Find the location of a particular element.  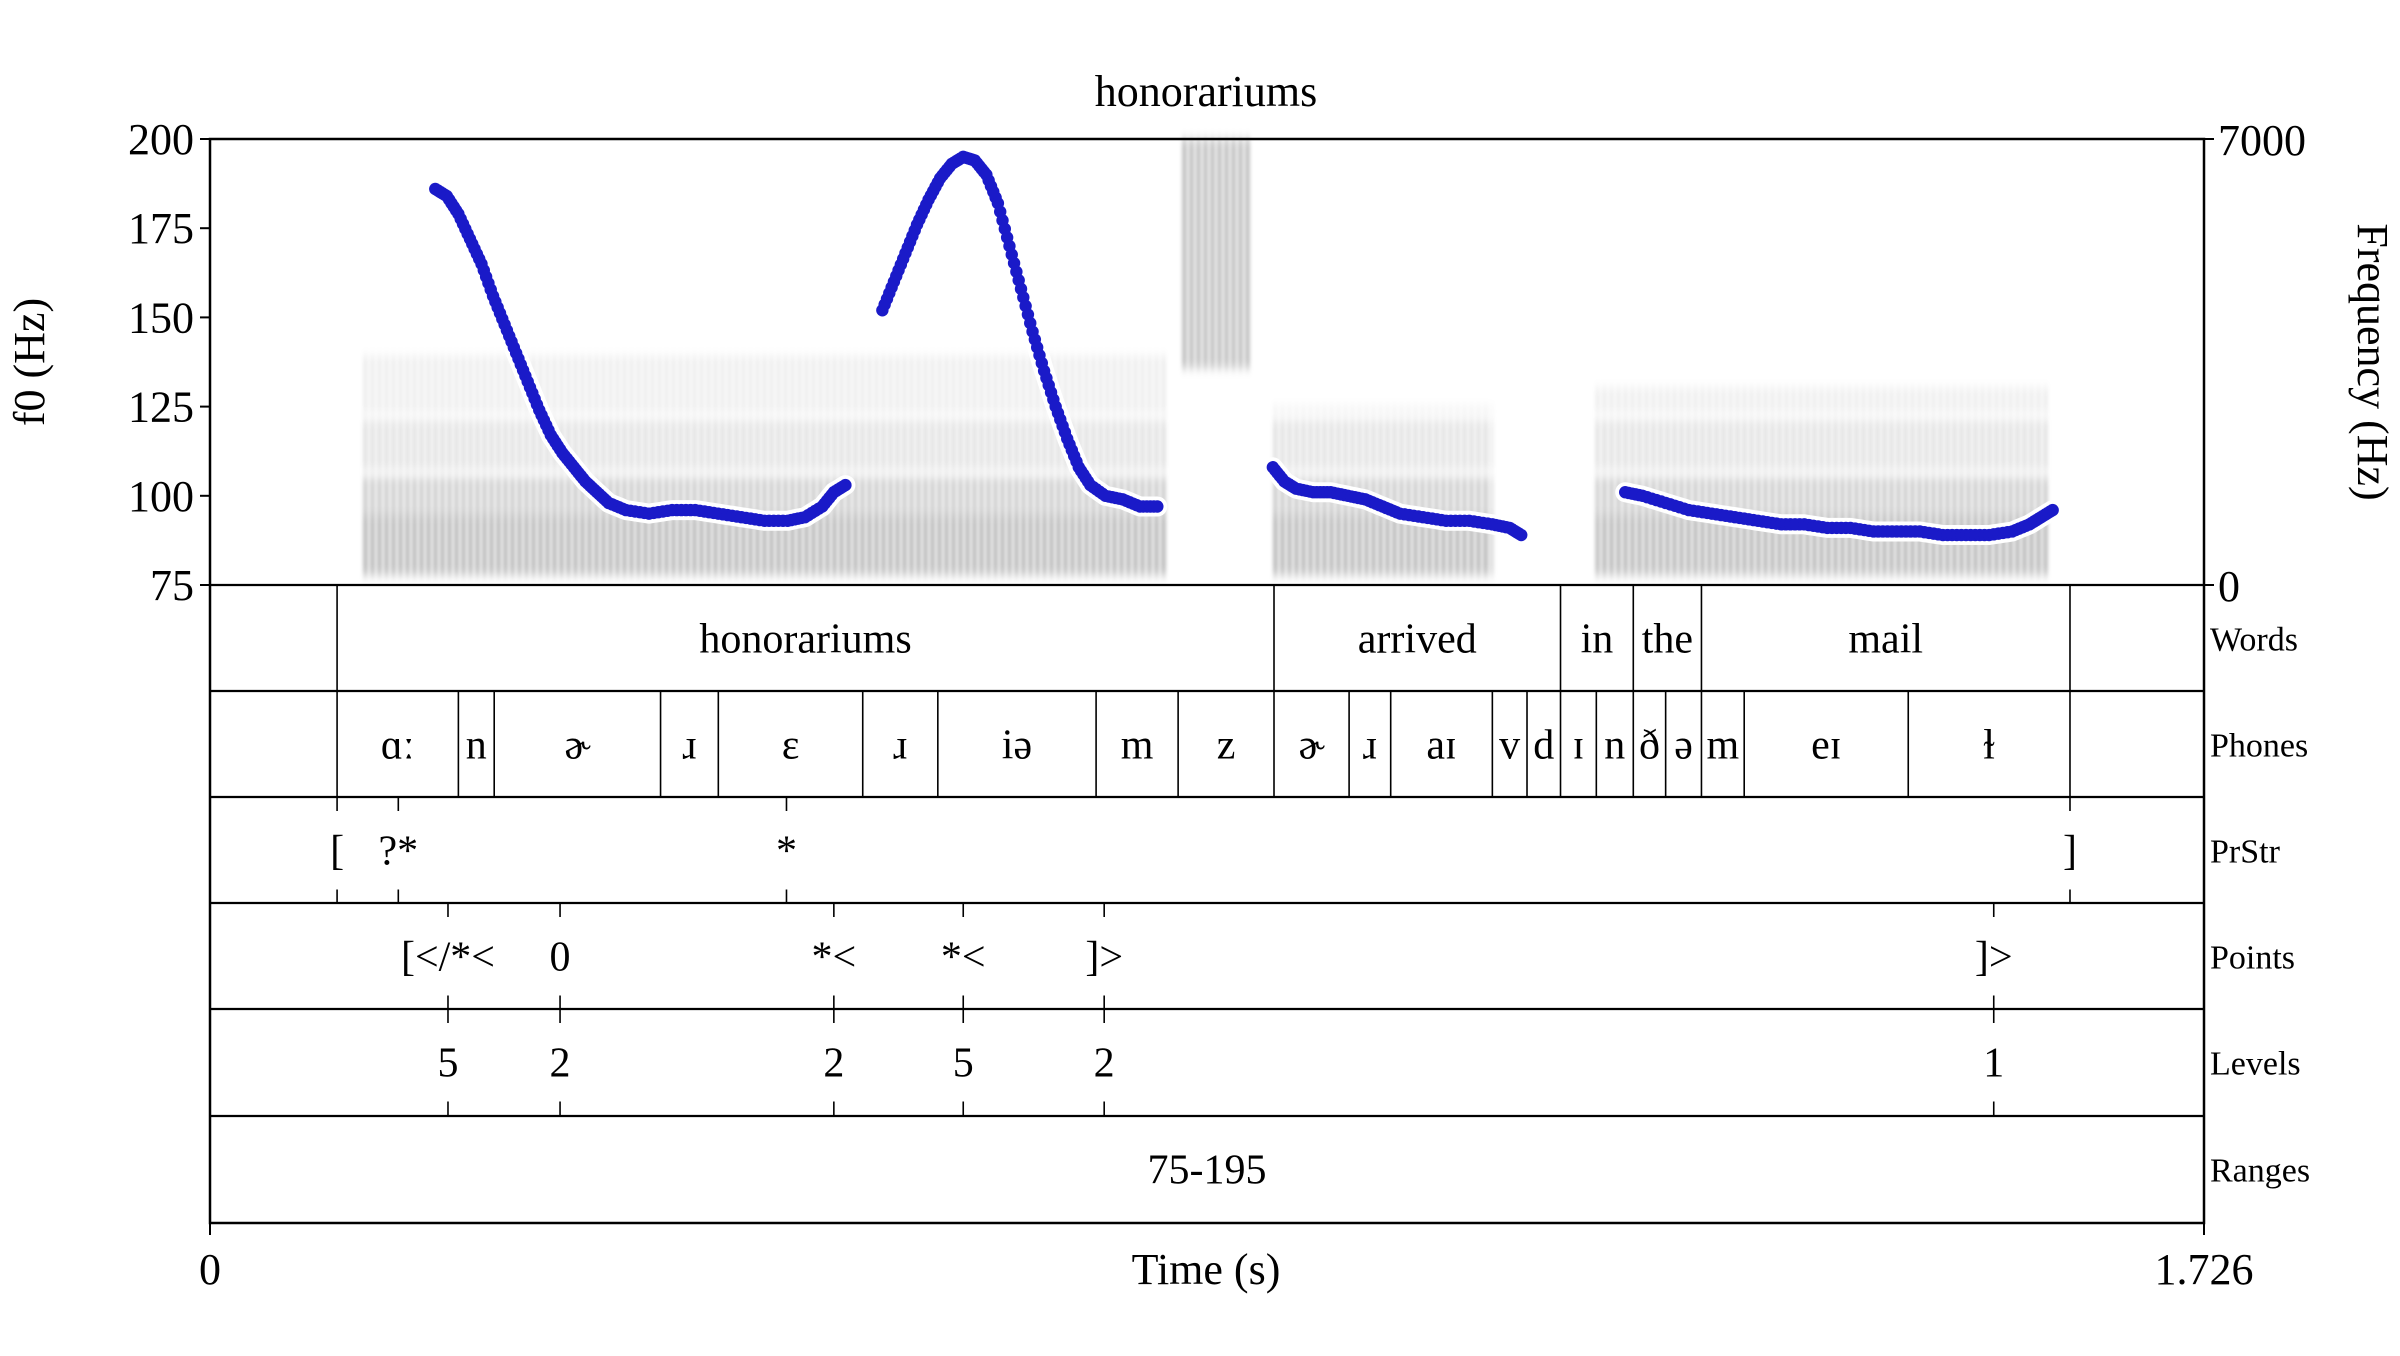

f0-halo is located at coordinates (640, 355).